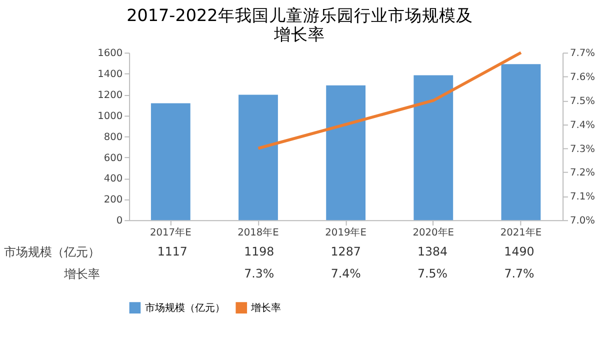 This screenshot has height=350, width=600. I want to click on y-tick-label: 200, so click(113, 200).